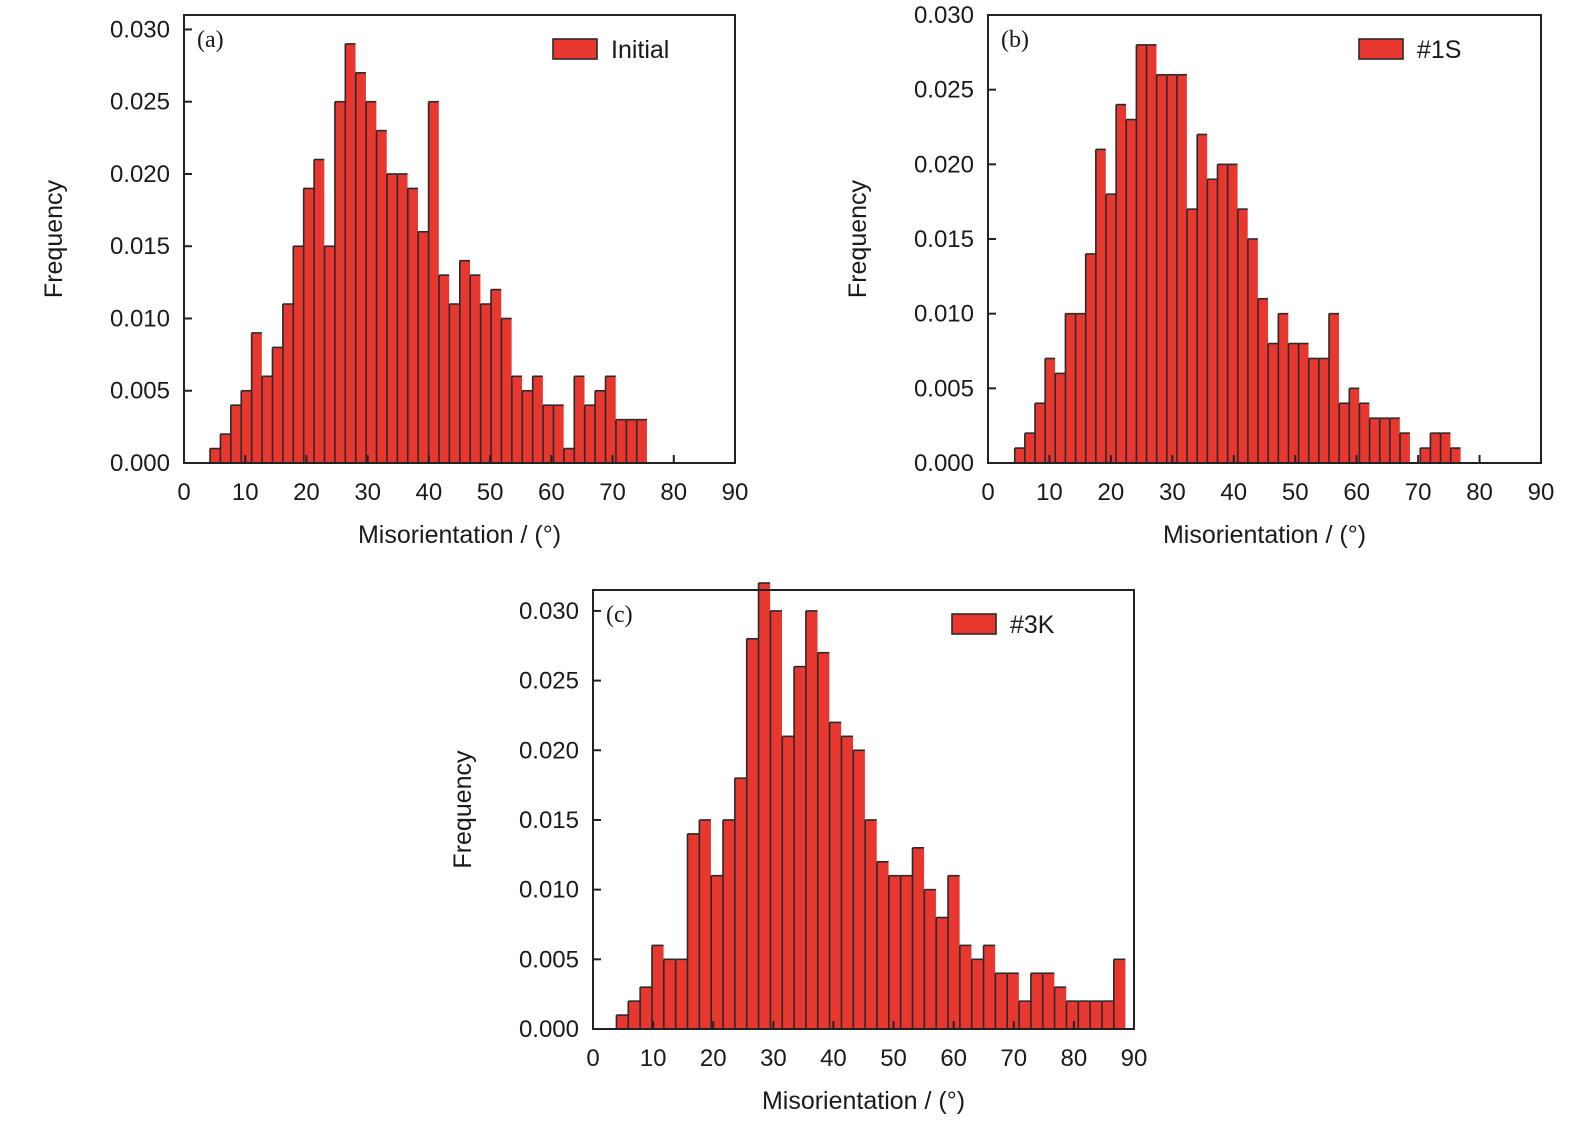  What do you see at coordinates (367, 492) in the screenshot?
I see `x-tick-label: 30` at bounding box center [367, 492].